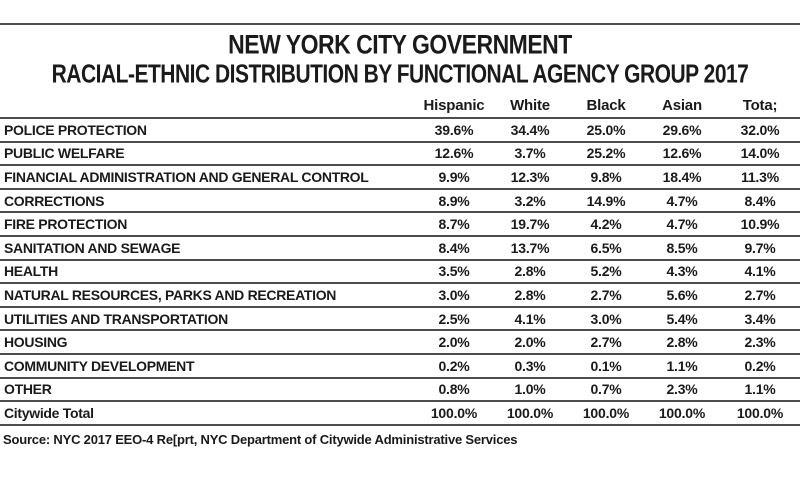  Describe the element at coordinates (208, 105) in the screenshot. I see `header-cell-empty` at that location.